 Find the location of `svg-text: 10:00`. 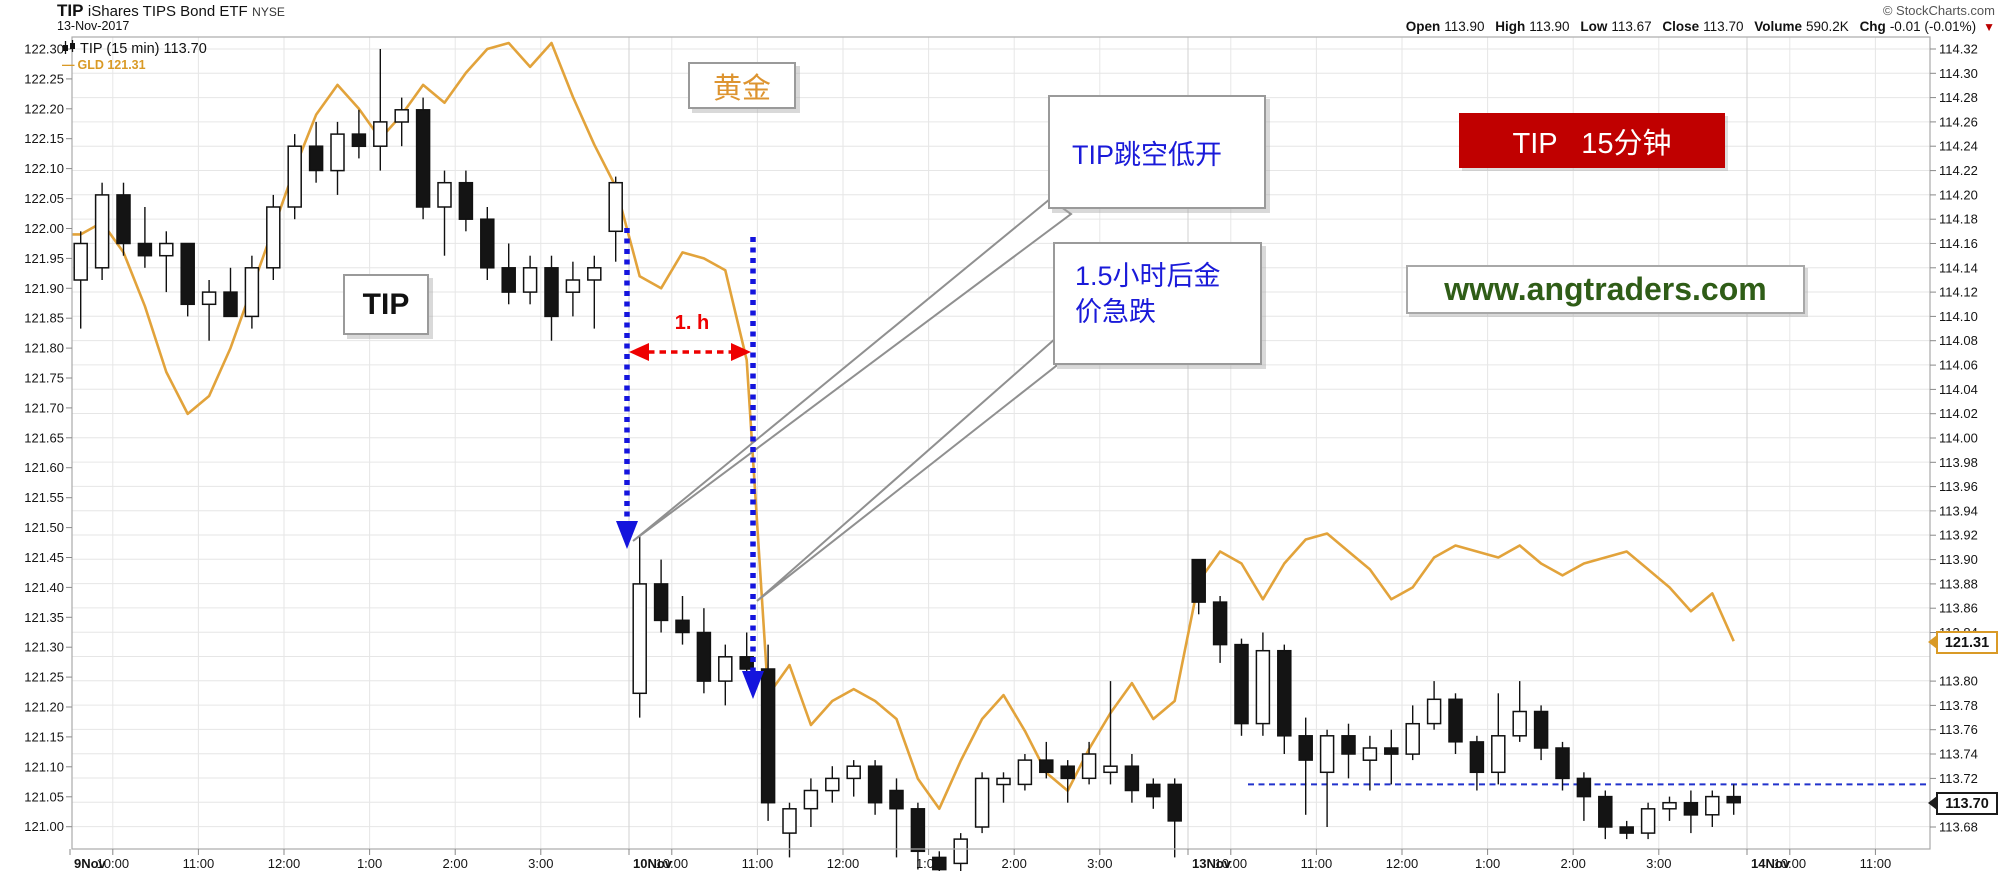

svg-text: 10:00 is located at coordinates (672, 863).